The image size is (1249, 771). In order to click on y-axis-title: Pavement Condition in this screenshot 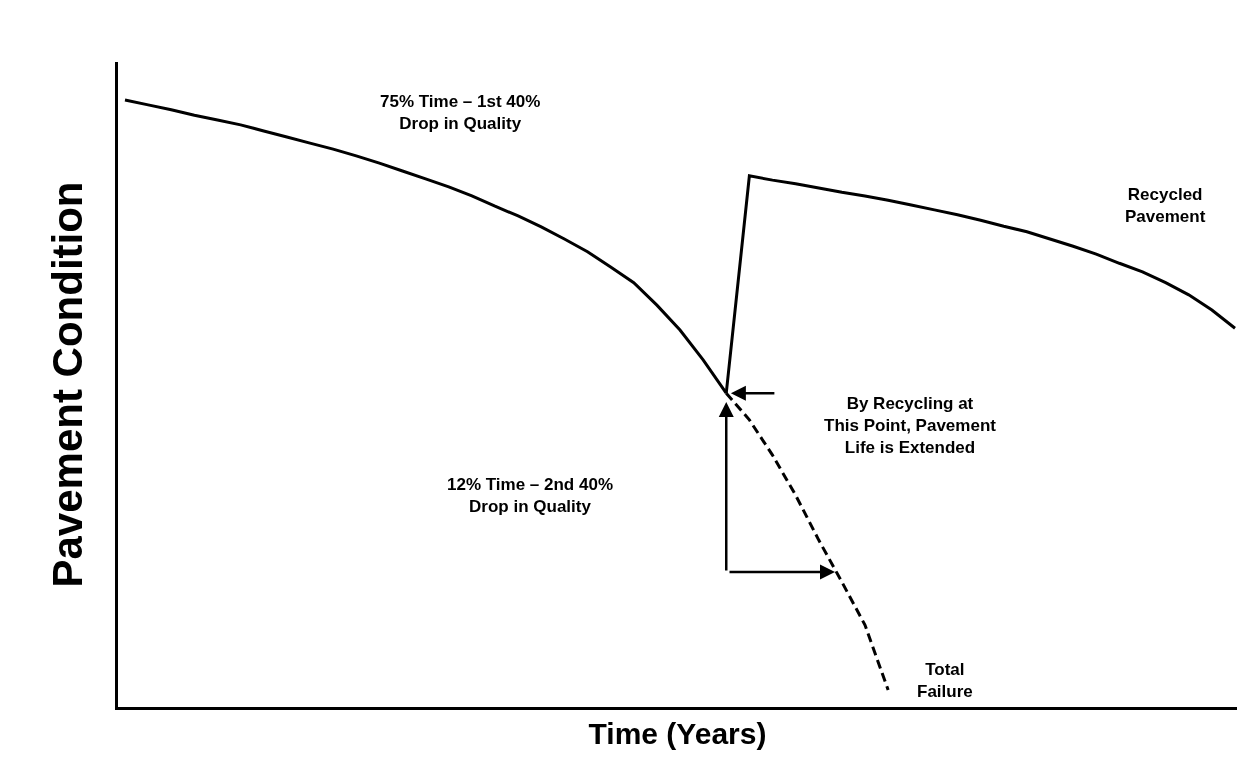, I will do `click(67, 384)`.